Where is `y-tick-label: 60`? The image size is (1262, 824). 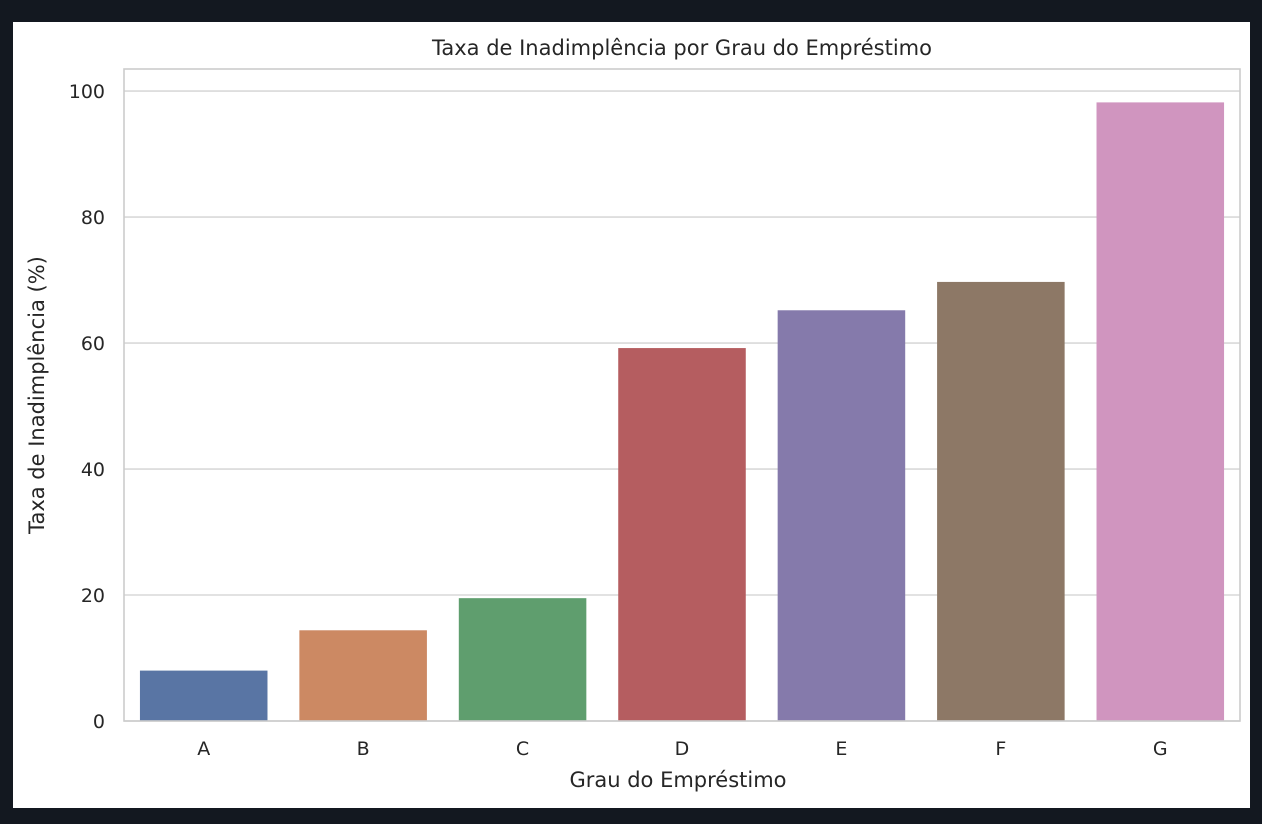
y-tick-label: 60 is located at coordinates (93, 344).